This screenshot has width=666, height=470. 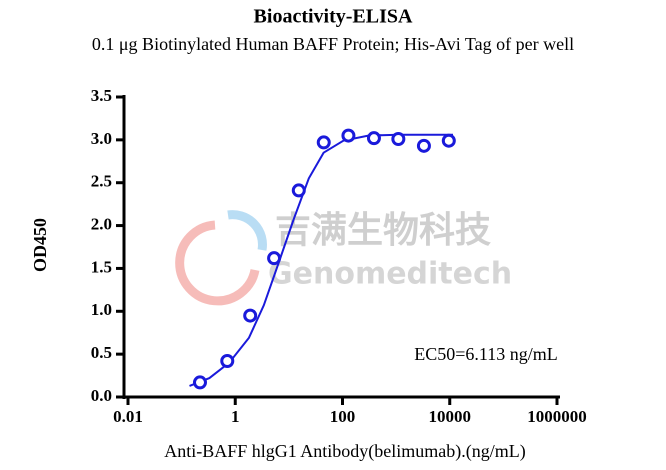 What do you see at coordinates (485, 354) in the screenshot?
I see `annotation: EC50=6.113 ng/mL` at bounding box center [485, 354].